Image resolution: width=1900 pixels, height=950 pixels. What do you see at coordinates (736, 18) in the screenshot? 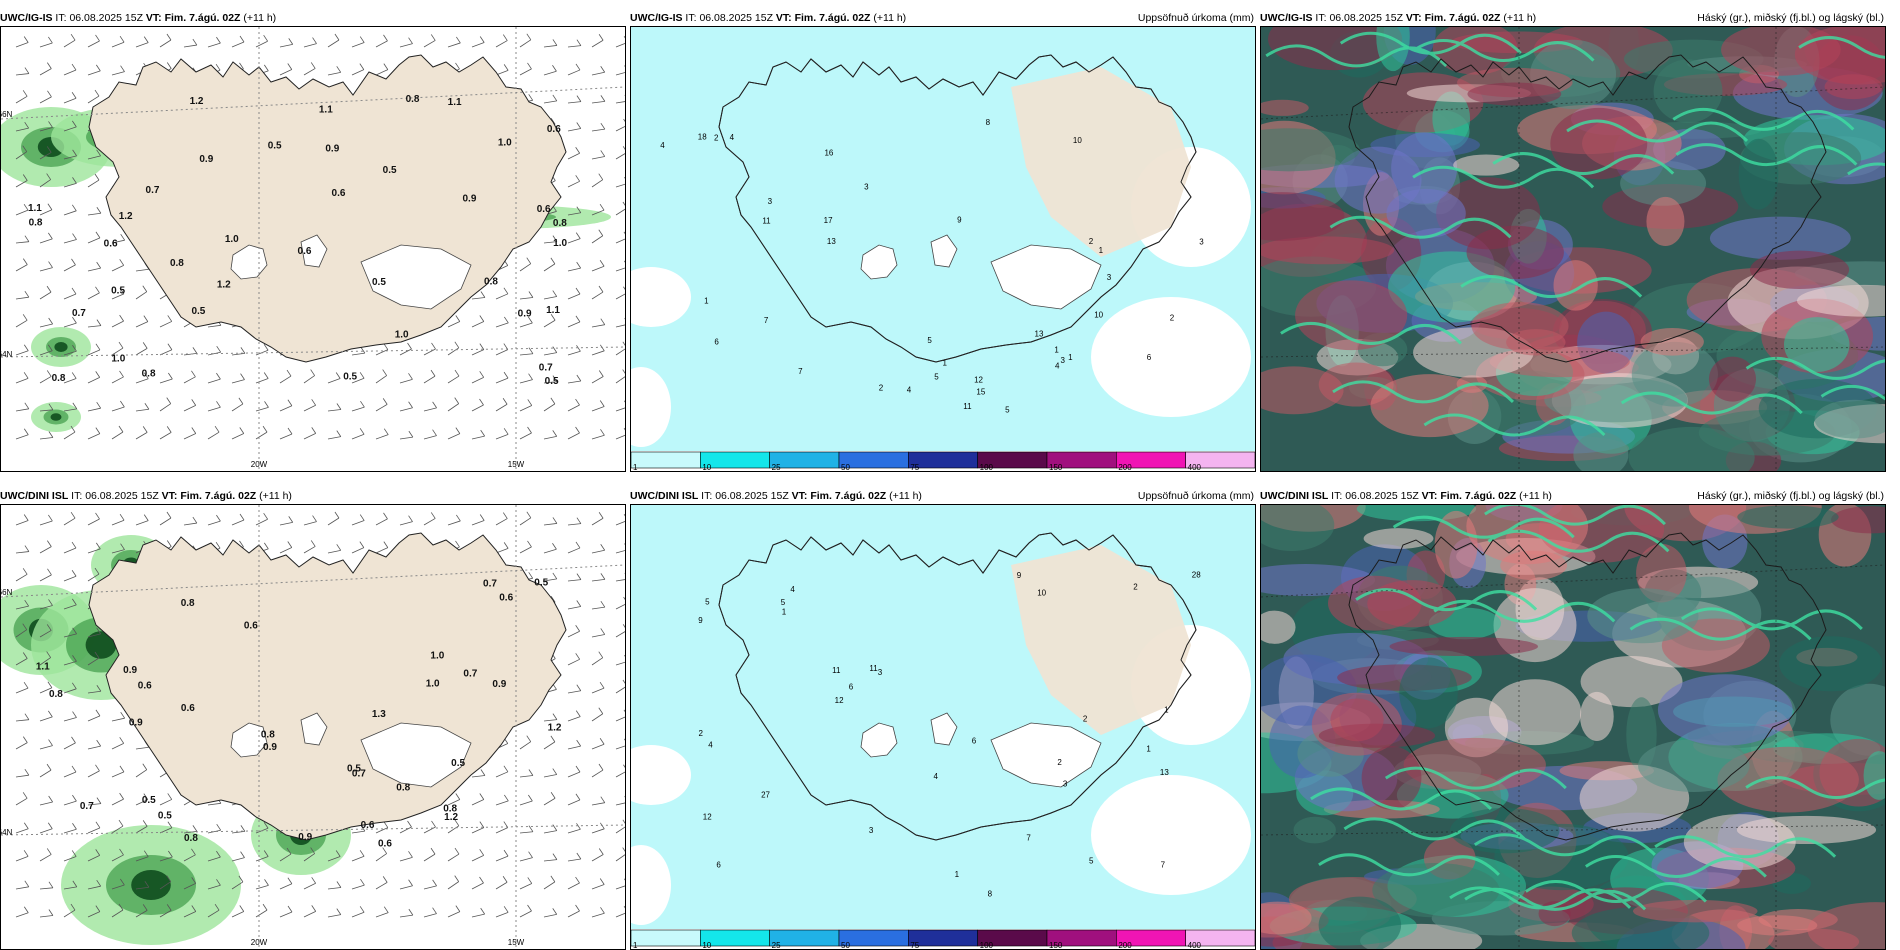
I see `init-time: 06.08.2025 15Z` at bounding box center [736, 18].